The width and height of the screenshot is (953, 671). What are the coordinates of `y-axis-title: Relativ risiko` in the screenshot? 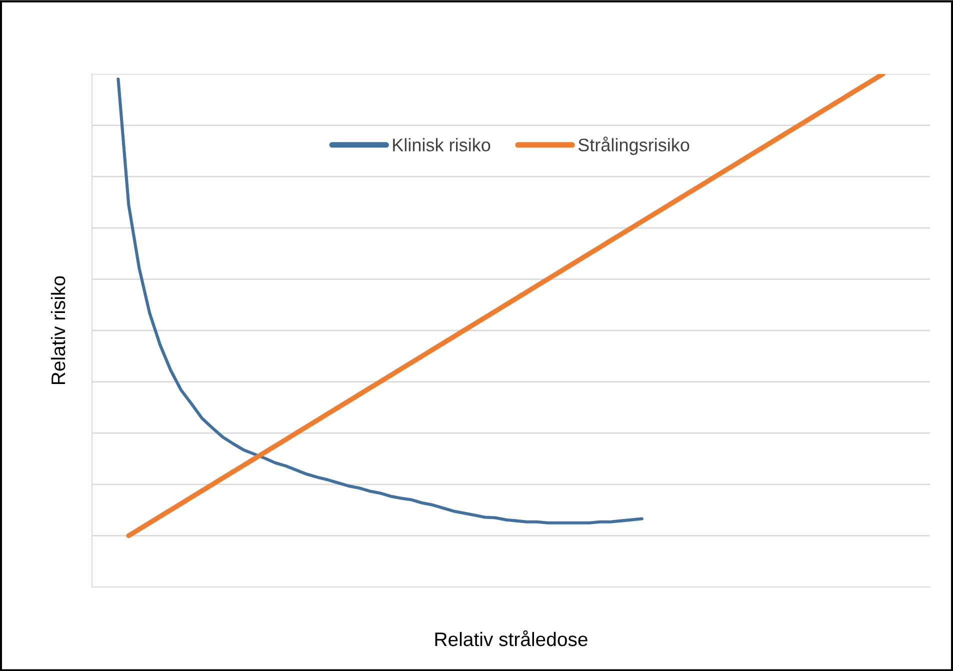 It's located at (58, 330).